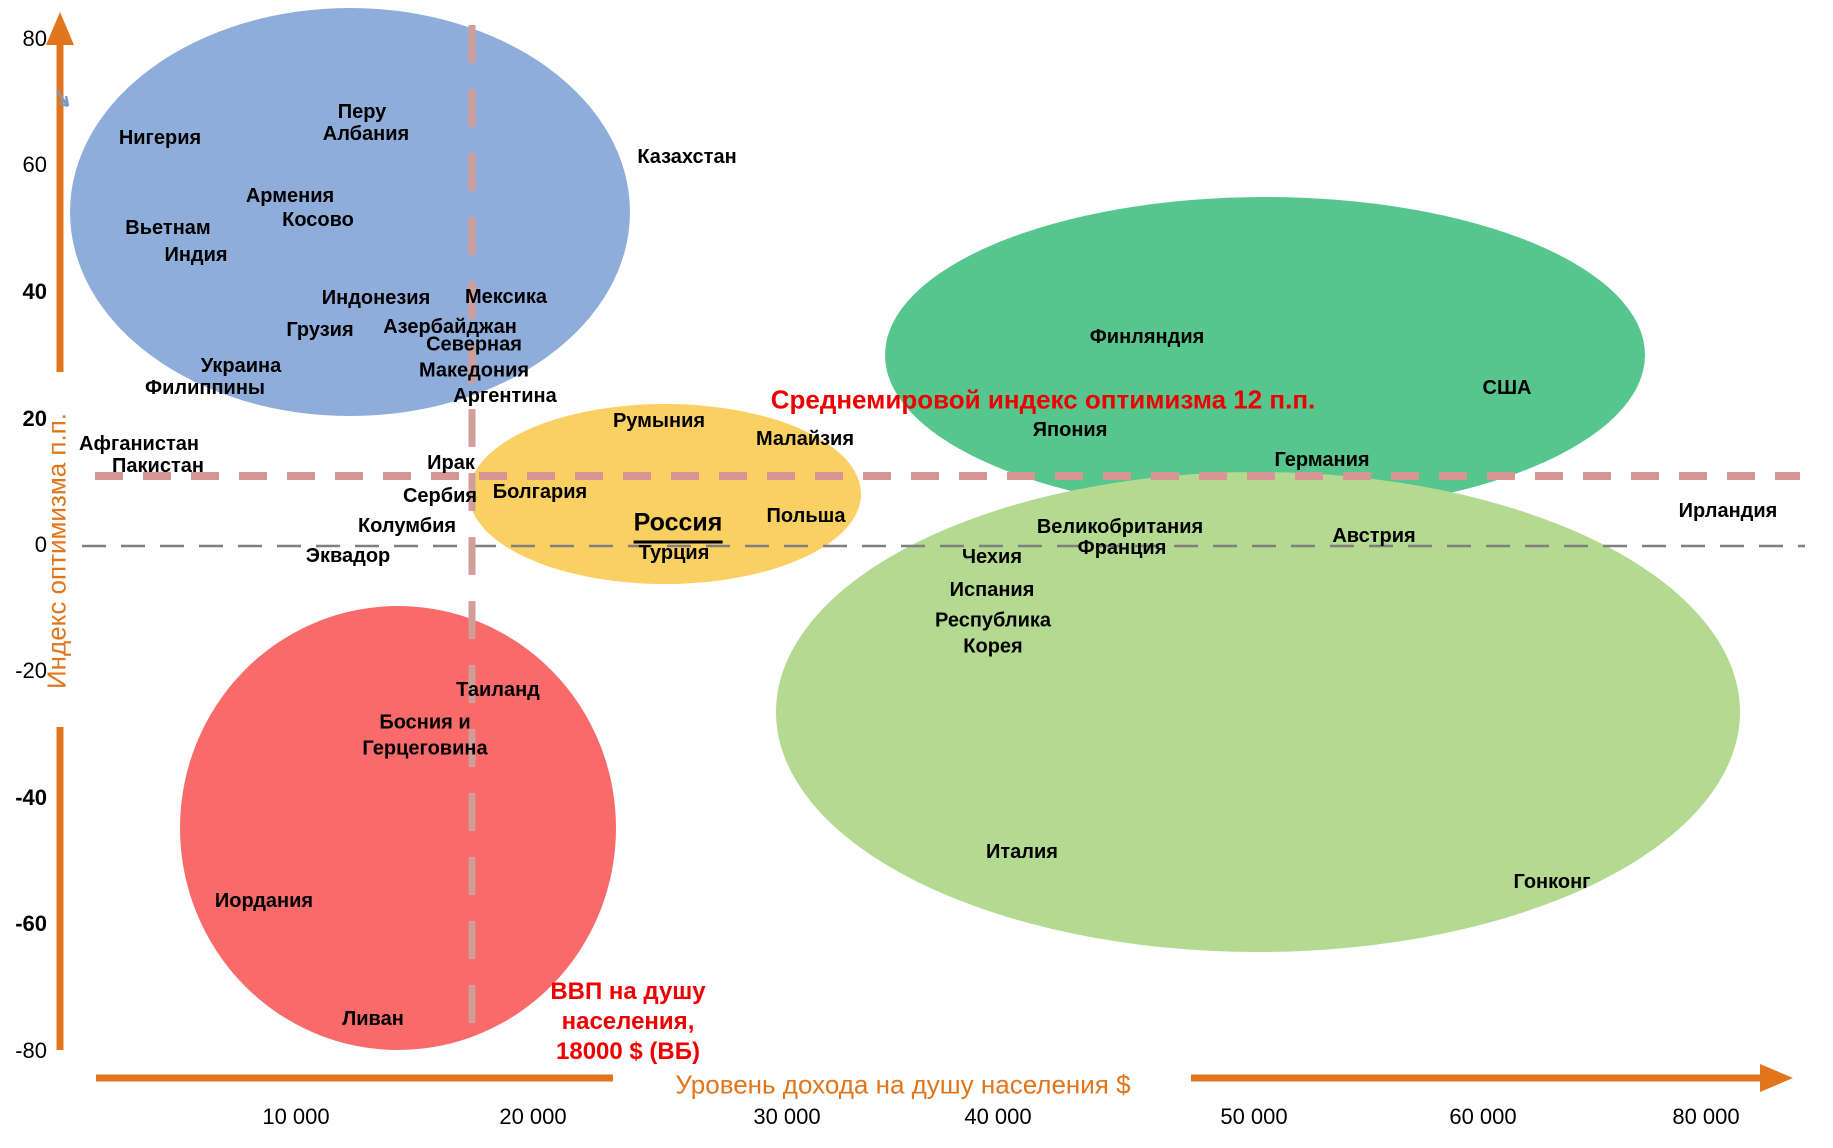 This screenshot has width=1833, height=1148. I want to click on country-label: Россия, so click(678, 525).